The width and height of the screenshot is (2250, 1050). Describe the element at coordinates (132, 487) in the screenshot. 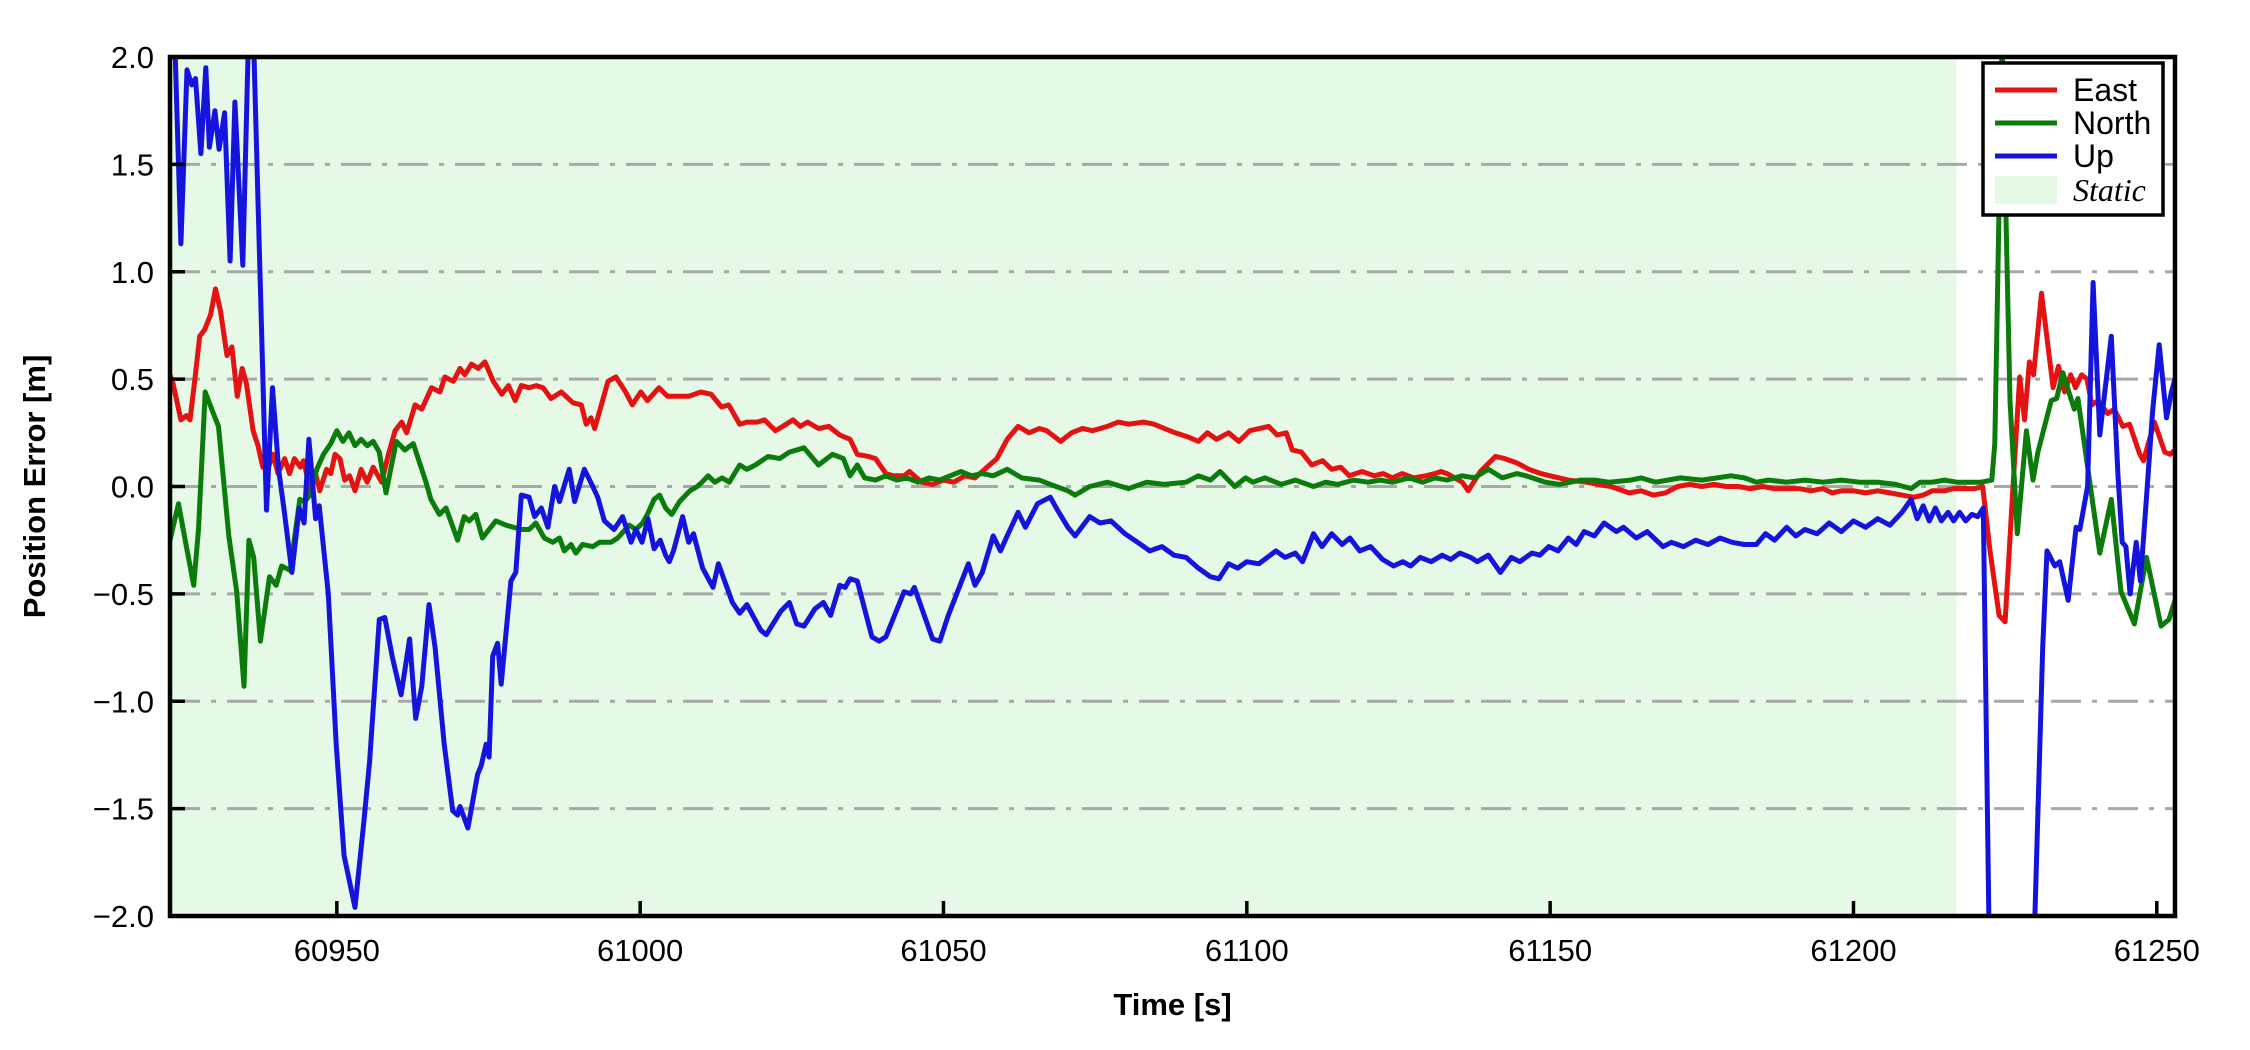

I see `ytick-label-0.0: 0.0` at that location.